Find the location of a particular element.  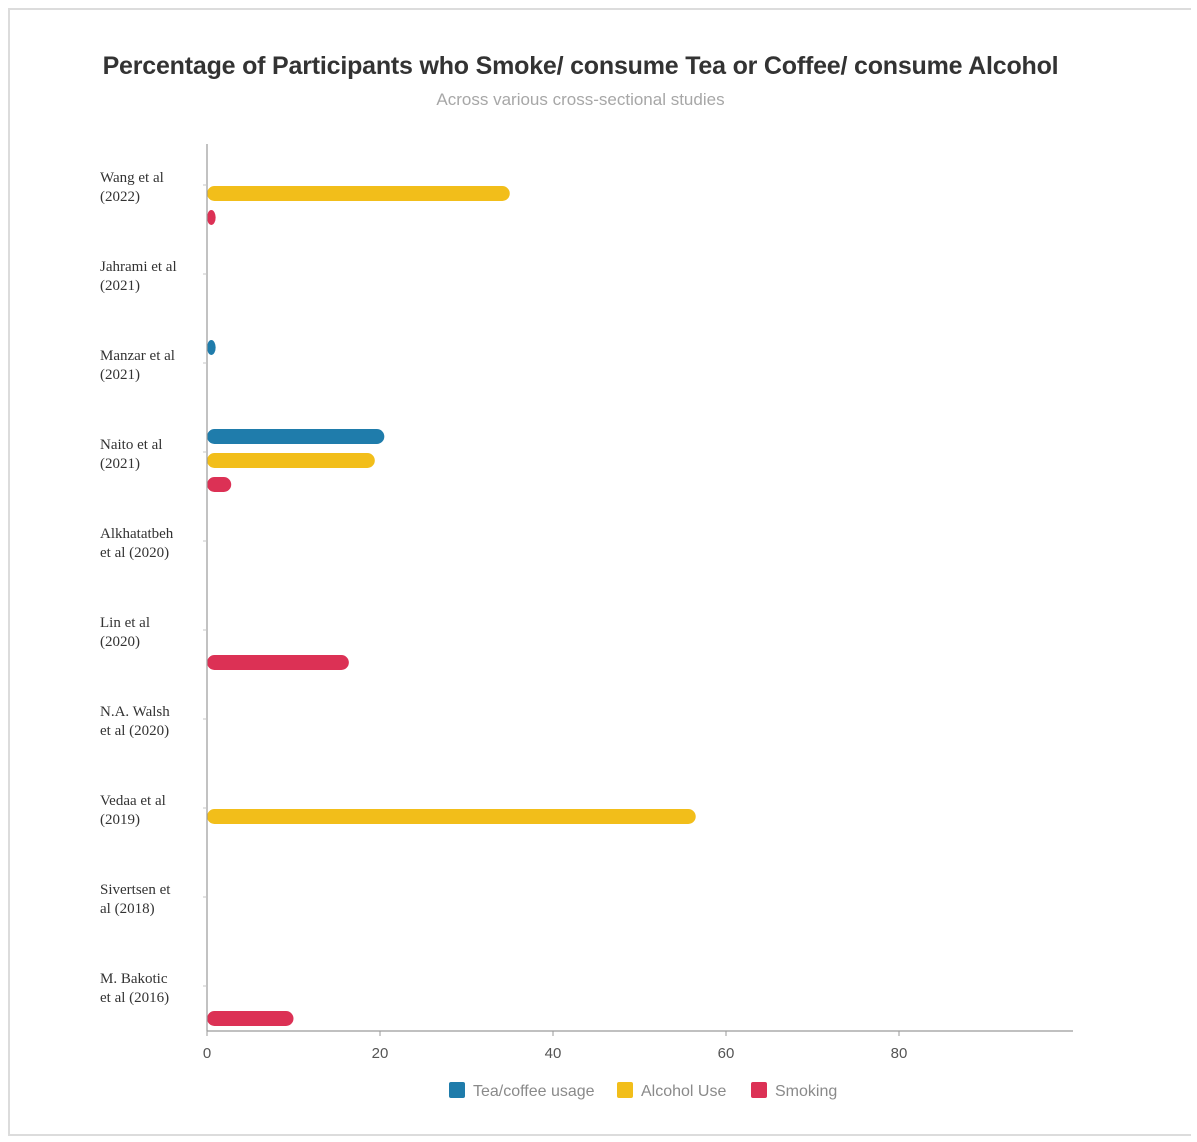

category-label: Jahrami et al (2021) is located at coordinates (138, 276).